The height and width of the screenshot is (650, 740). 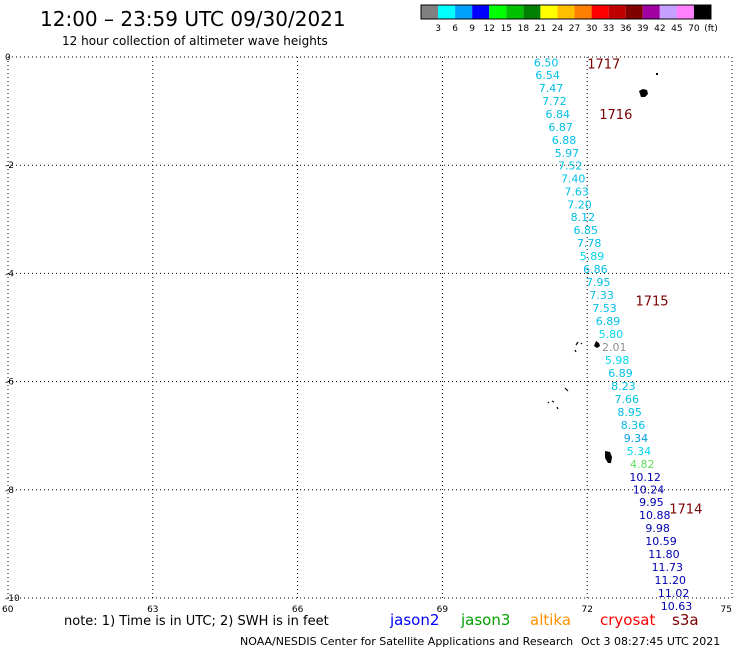 What do you see at coordinates (8, 610) in the screenshot?
I see `x-tick-label: 60` at bounding box center [8, 610].